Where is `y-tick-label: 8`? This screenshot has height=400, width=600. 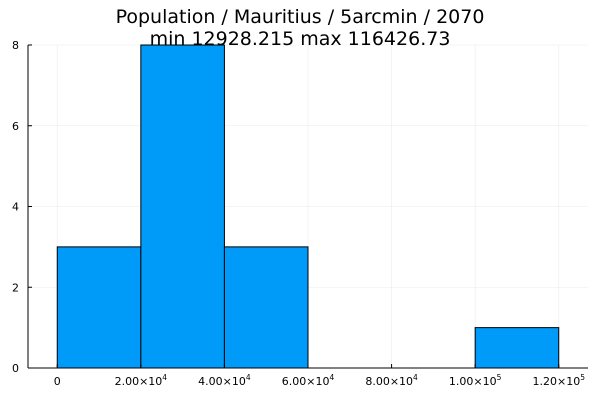
y-tick-label: 8 is located at coordinates (15, 45).